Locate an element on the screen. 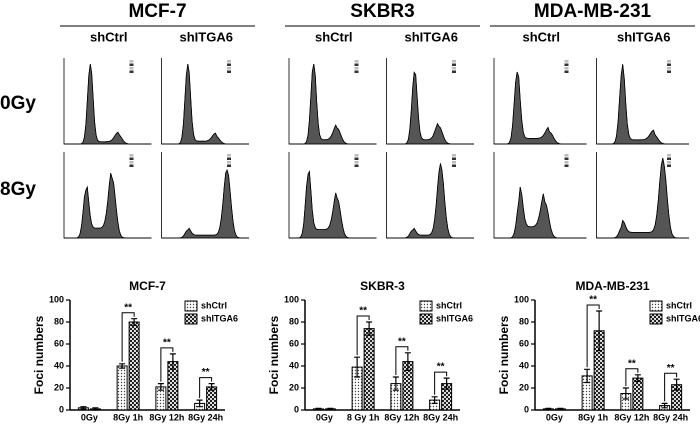 The width and height of the screenshot is (700, 425). significance-bracket is located at coordinates (632, 377).